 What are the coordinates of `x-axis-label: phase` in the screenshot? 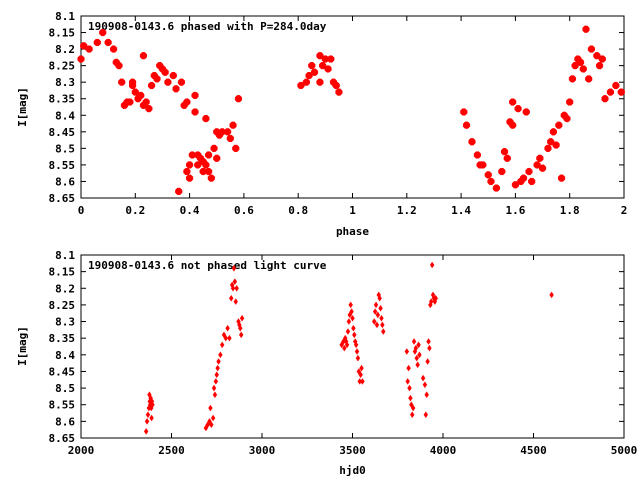 It's located at (352, 231).